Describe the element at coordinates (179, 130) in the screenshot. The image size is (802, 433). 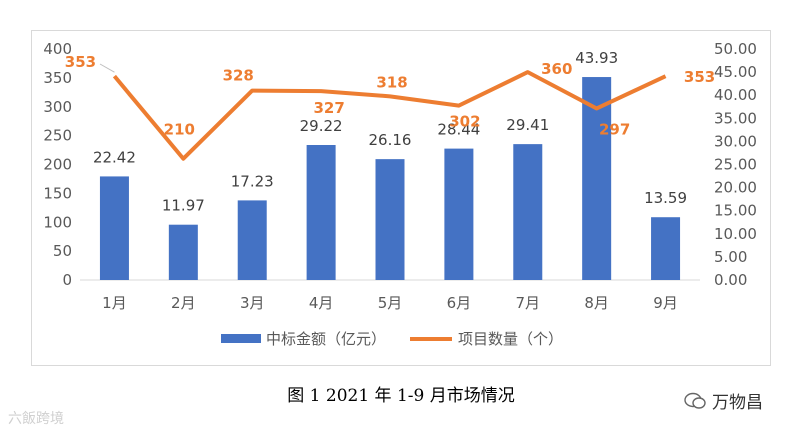
I see `line-data-label: 210` at that location.